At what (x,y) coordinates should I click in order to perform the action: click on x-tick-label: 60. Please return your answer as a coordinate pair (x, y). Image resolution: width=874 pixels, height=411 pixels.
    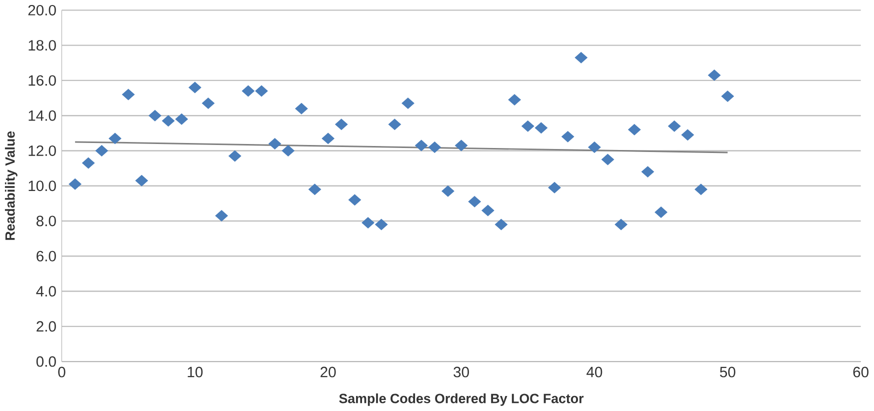
    Looking at the image, I should click on (860, 372).